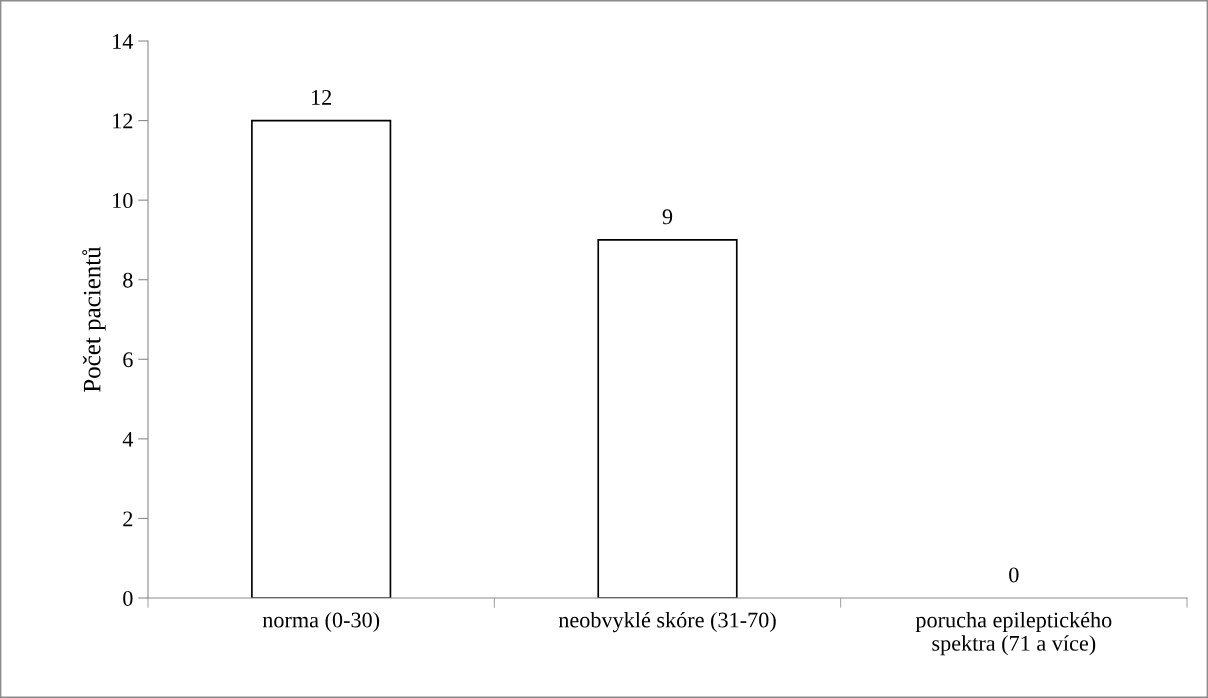 Image resolution: width=1208 pixels, height=698 pixels. I want to click on y-axis-title: Počet pacientů, so click(94, 319).